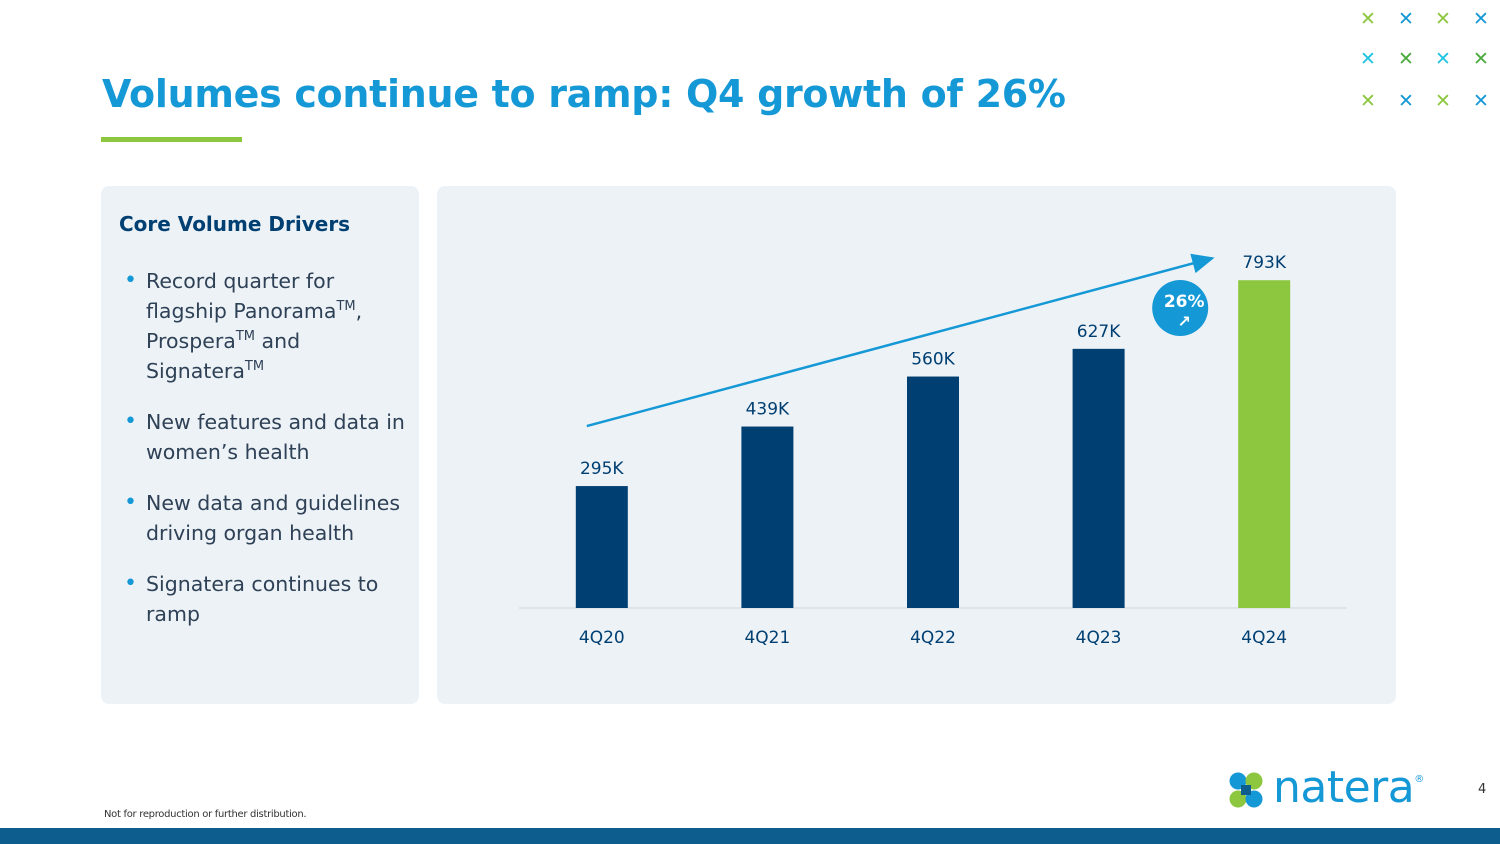 This screenshot has width=1500, height=844. What do you see at coordinates (933, 360) in the screenshot?
I see `data-label: 560K` at bounding box center [933, 360].